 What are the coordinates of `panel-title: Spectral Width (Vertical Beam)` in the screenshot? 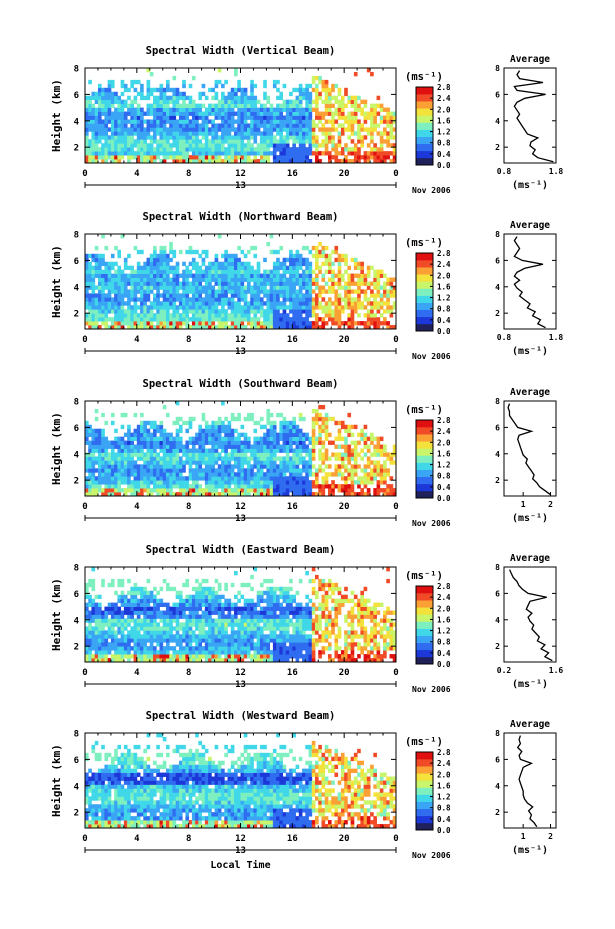 It's located at (241, 51).